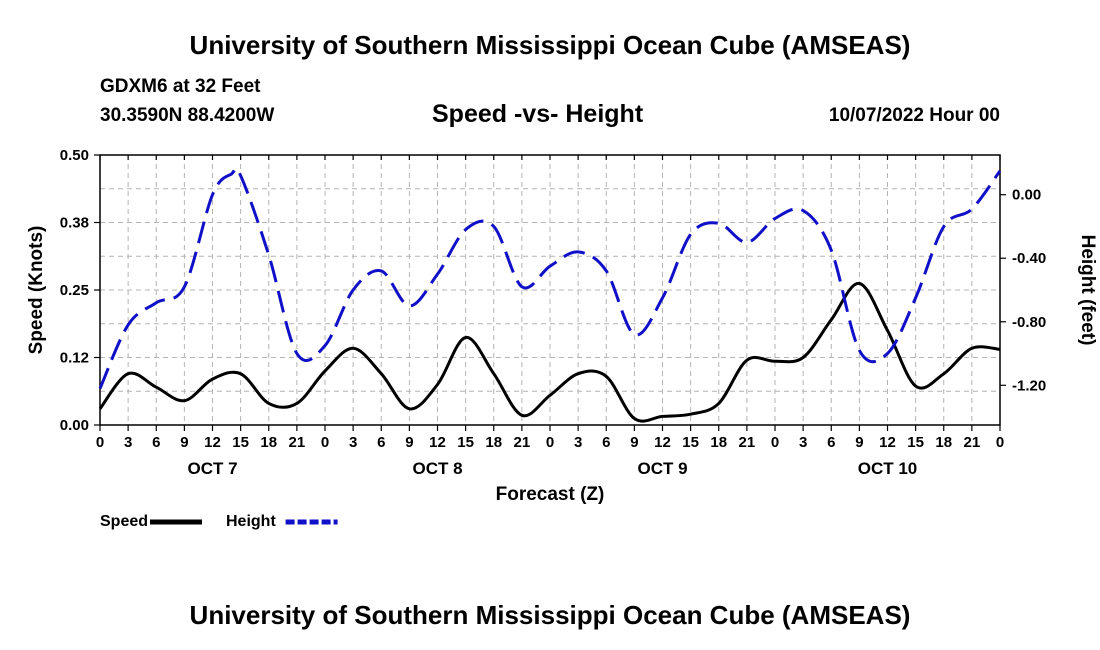 The width and height of the screenshot is (1100, 650). I want to click on forecast-datetime: 10/07/2022 Hour 00, so click(914, 115).